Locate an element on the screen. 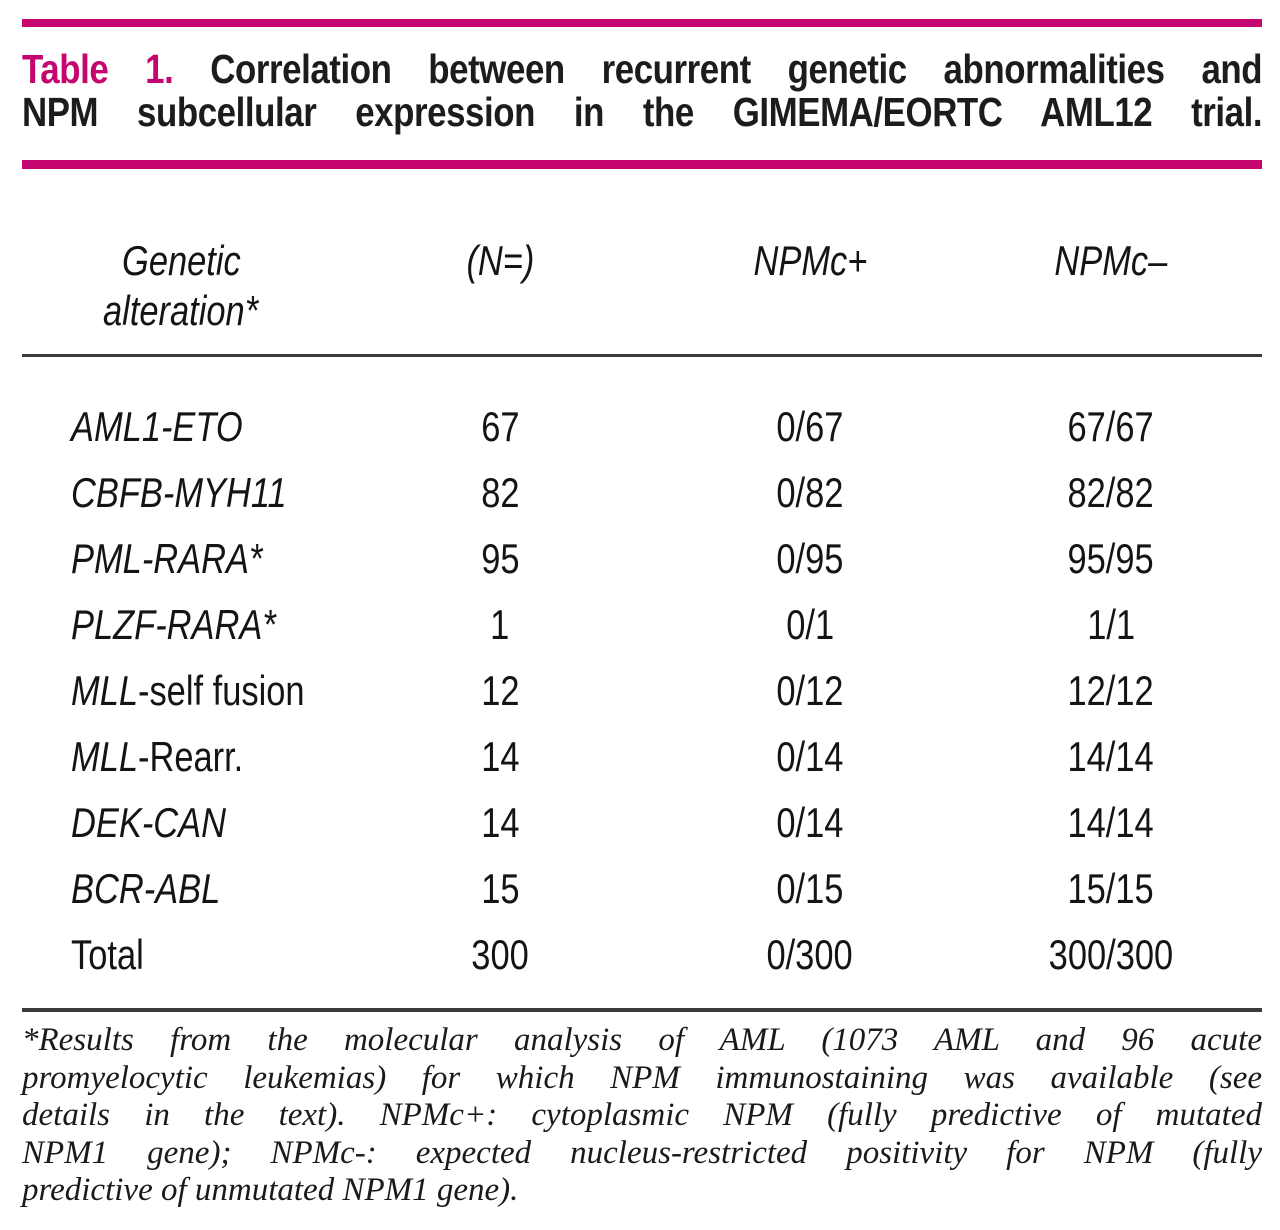  column-header-npmc-negative: NPMc– is located at coordinates (1111, 260).